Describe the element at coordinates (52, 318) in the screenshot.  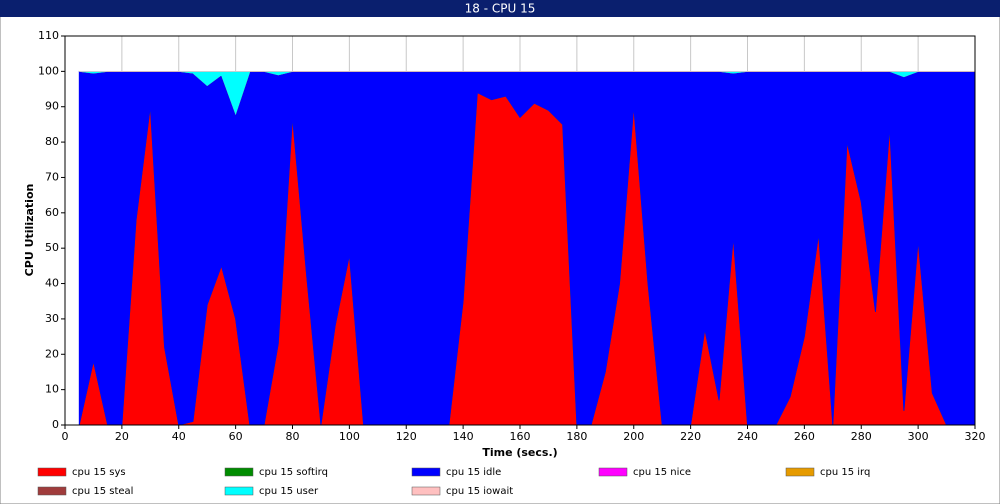
I see `y-tick-label: 30` at that location.